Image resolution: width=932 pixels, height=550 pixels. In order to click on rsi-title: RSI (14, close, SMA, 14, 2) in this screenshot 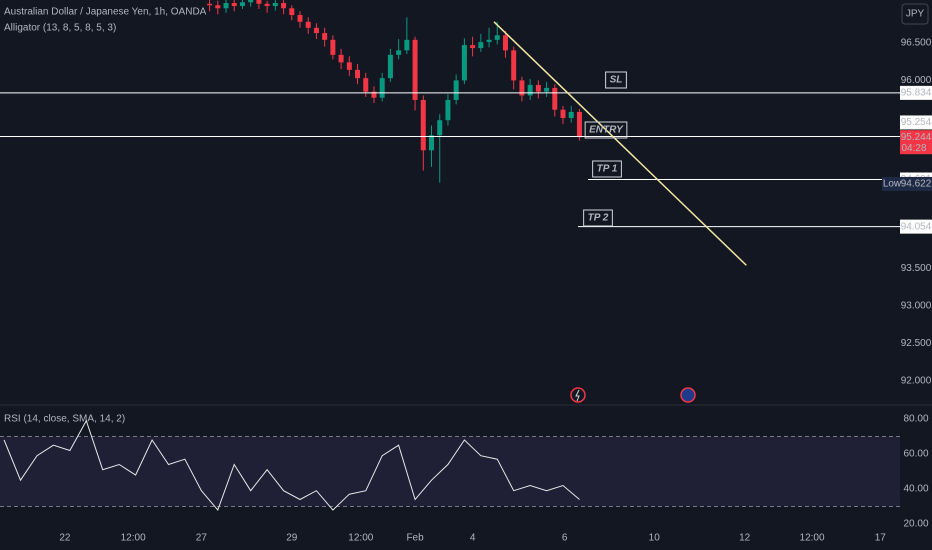, I will do `click(64, 419)`.